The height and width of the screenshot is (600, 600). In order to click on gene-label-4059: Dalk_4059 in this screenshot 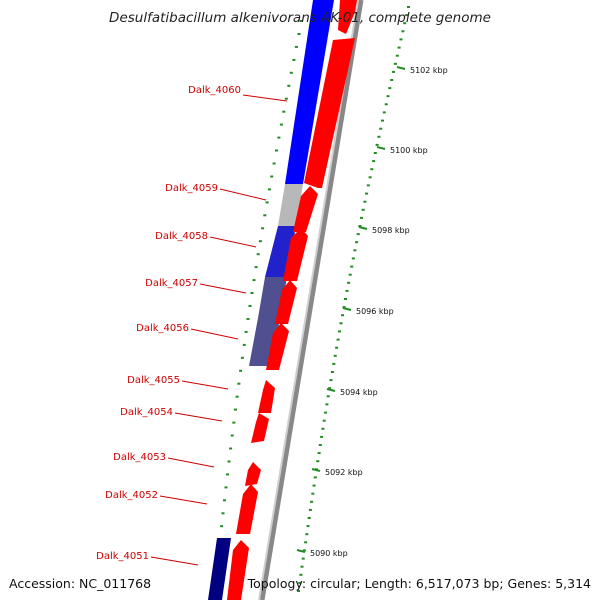, I will do `click(191, 188)`.